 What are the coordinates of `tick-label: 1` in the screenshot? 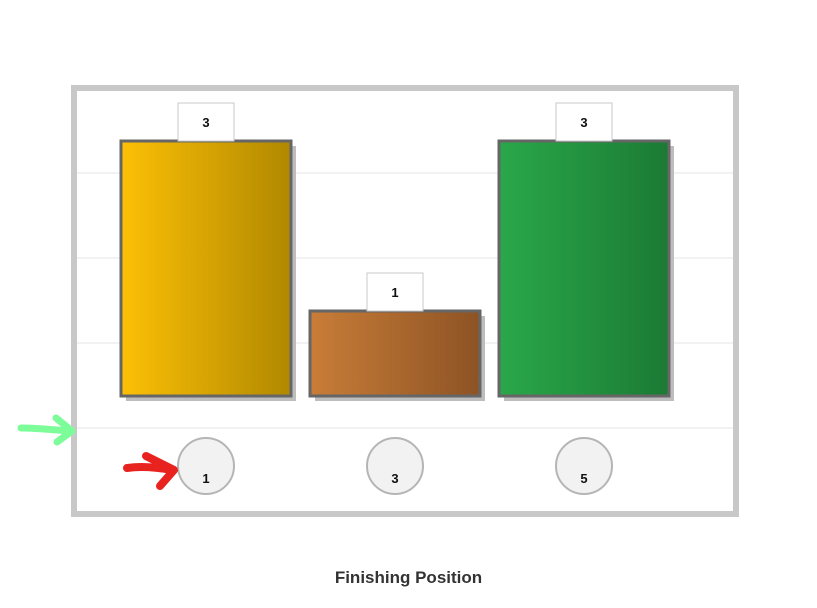 It's located at (205, 478).